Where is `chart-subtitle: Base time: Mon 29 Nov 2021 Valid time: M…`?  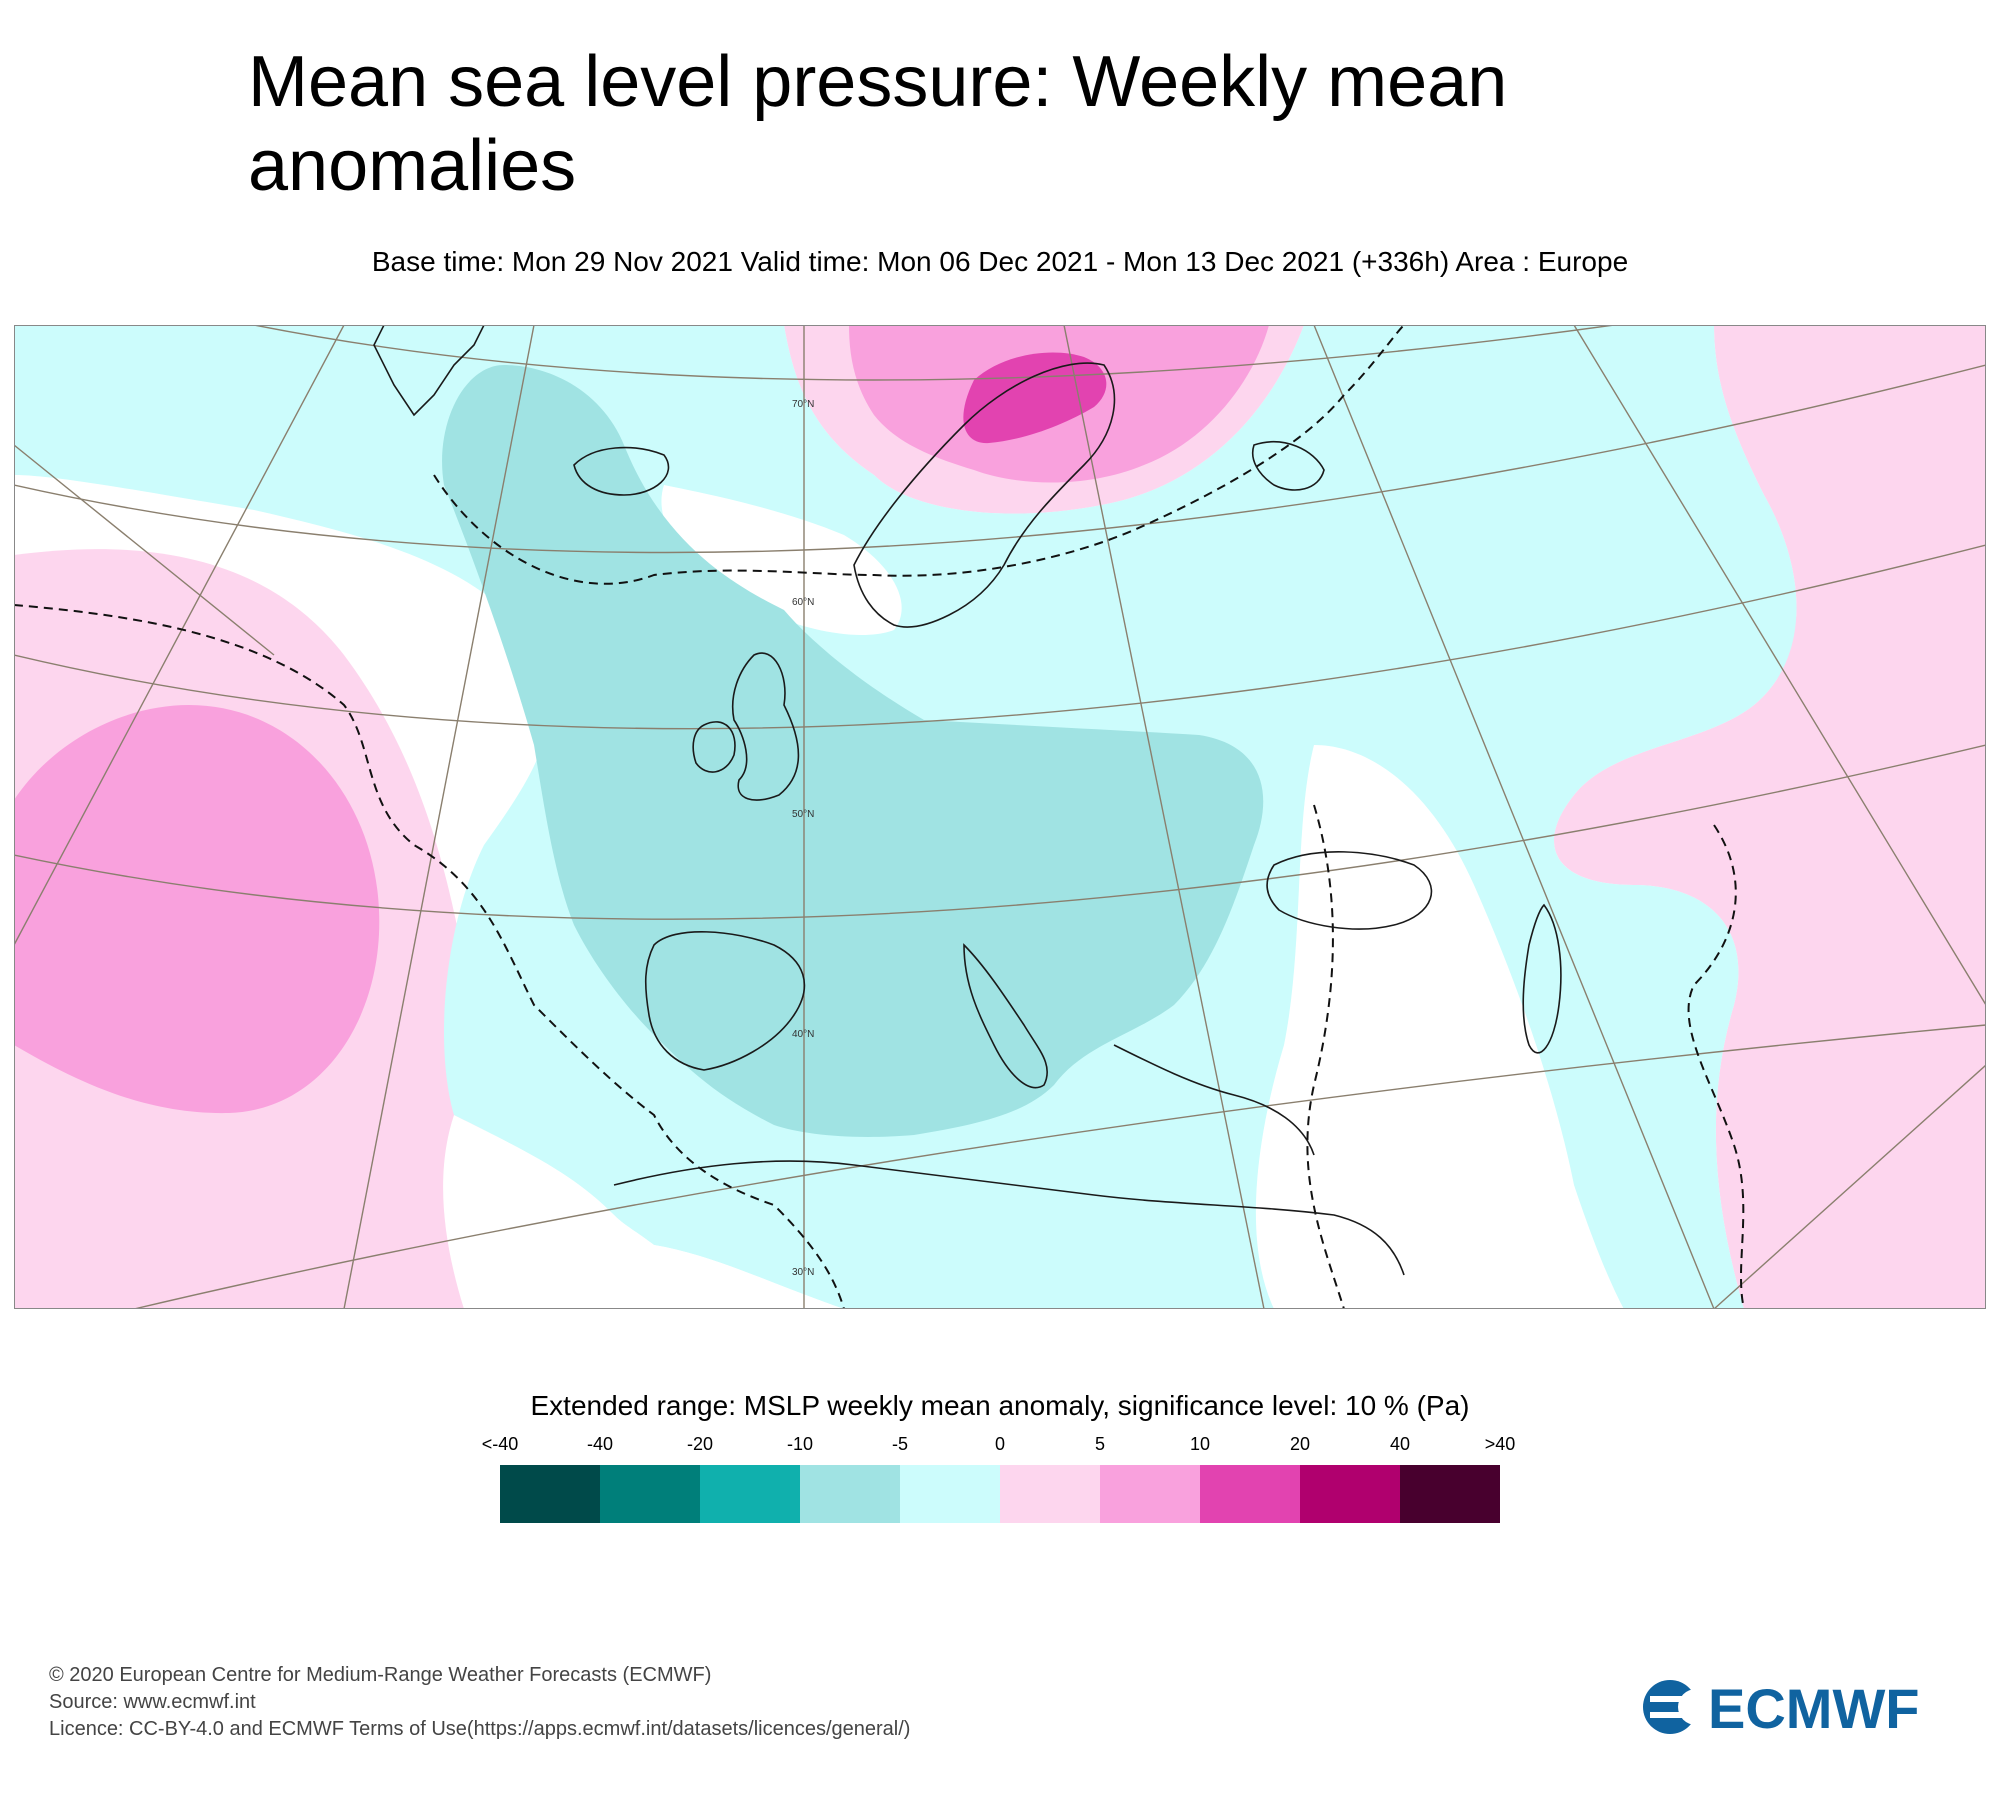 chart-subtitle: Base time: Mon 29 Nov 2021 Valid time: M… is located at coordinates (1000, 261).